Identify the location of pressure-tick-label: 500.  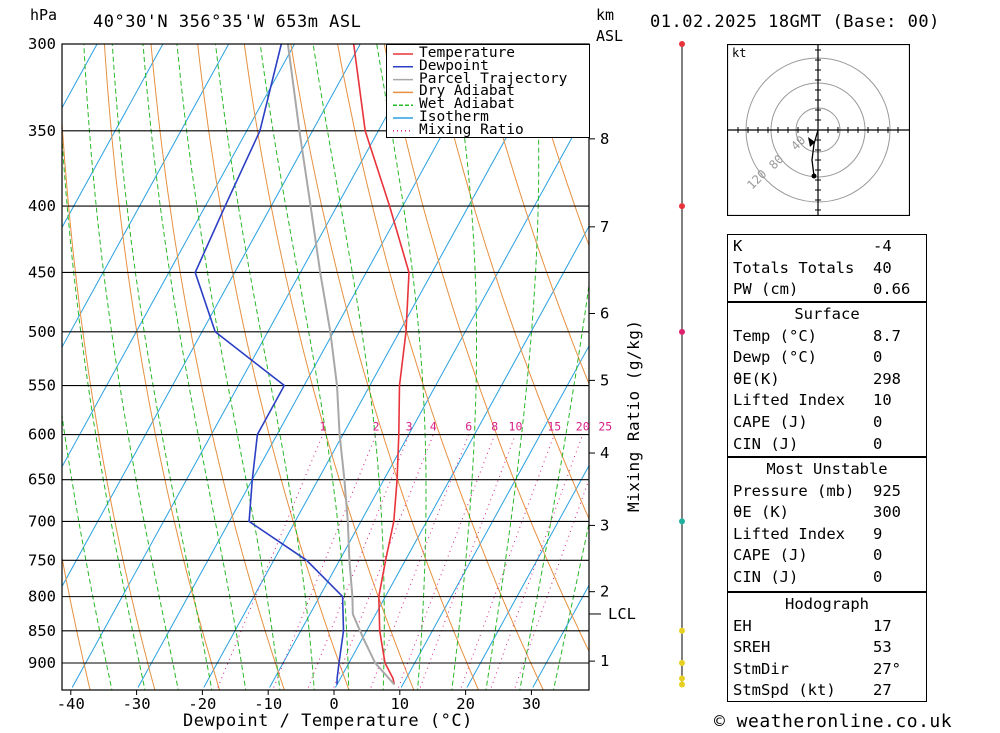
(42, 332).